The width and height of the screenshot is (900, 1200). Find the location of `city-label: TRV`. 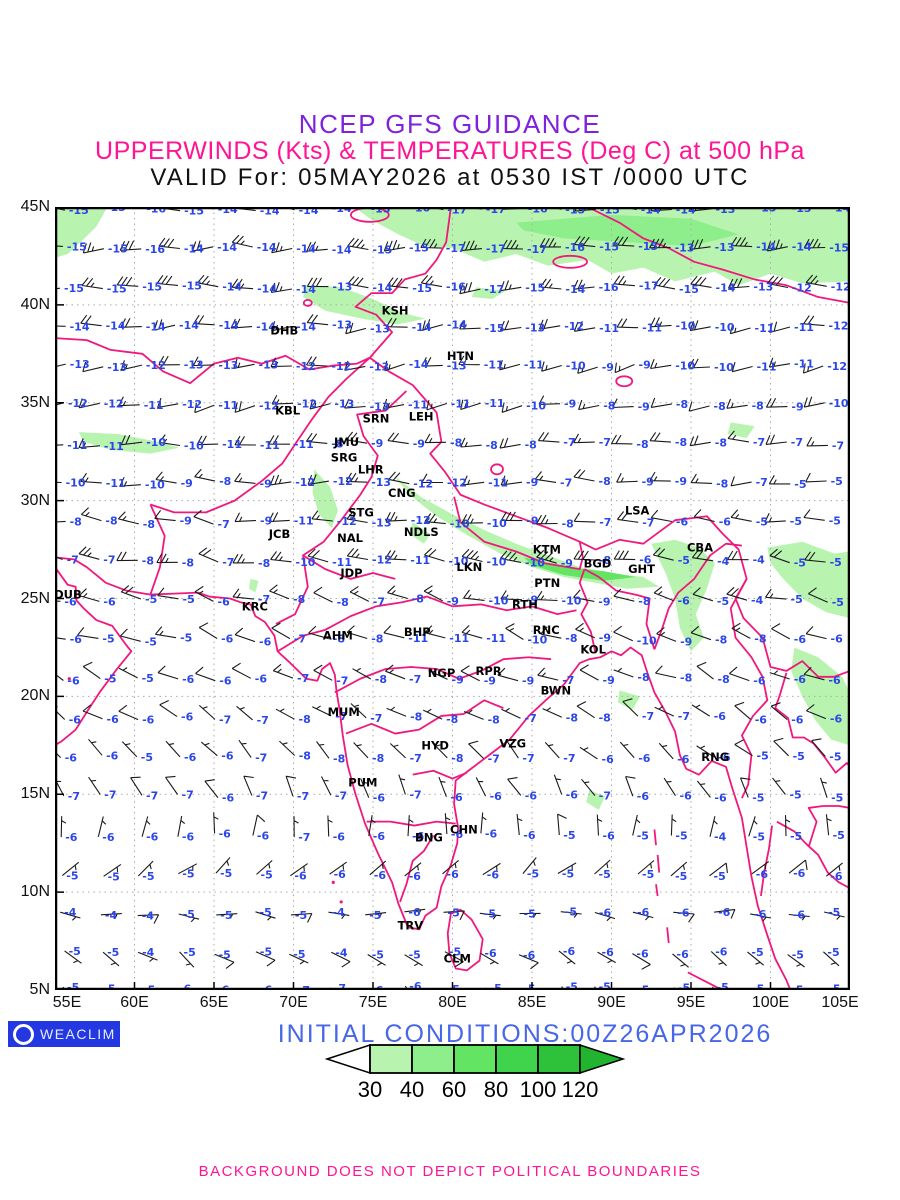

city-label: TRV is located at coordinates (411, 925).